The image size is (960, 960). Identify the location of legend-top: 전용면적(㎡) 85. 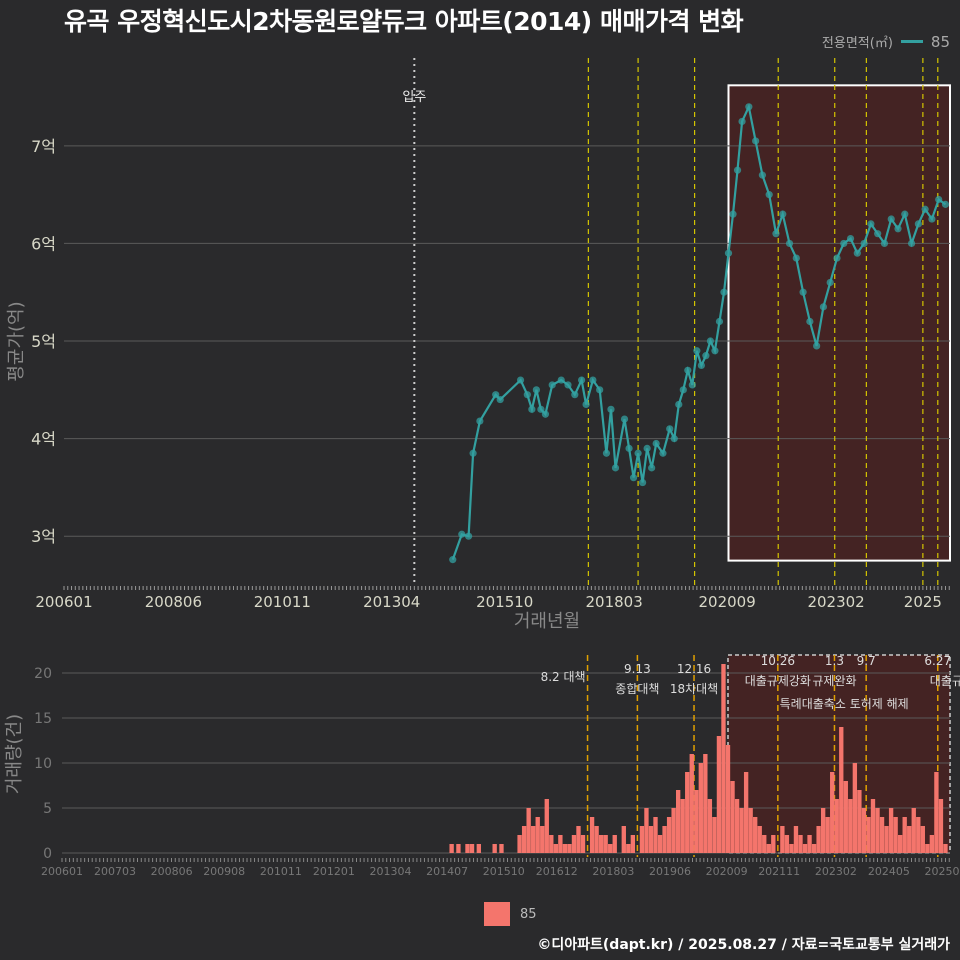
(886, 42).